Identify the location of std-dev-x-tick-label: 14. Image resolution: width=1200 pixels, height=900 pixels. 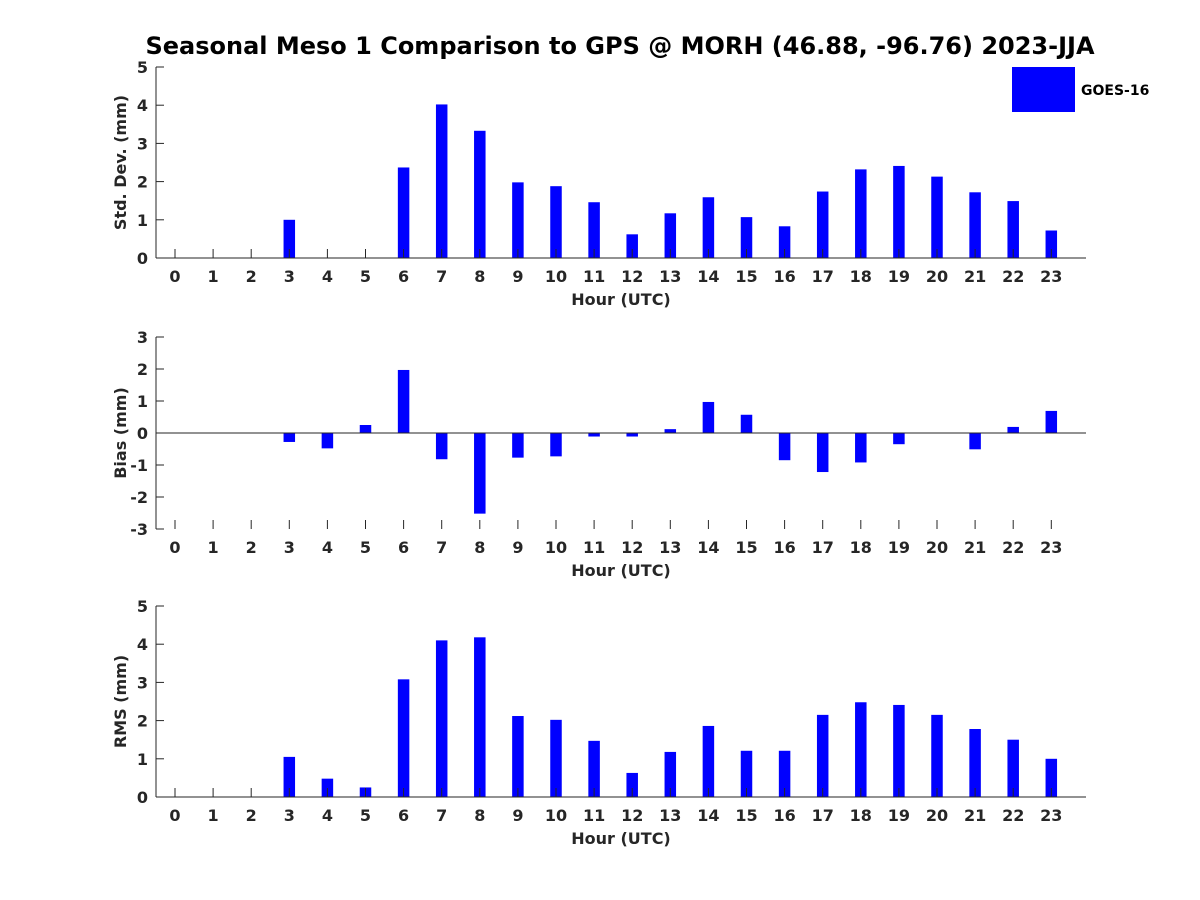
(708, 276).